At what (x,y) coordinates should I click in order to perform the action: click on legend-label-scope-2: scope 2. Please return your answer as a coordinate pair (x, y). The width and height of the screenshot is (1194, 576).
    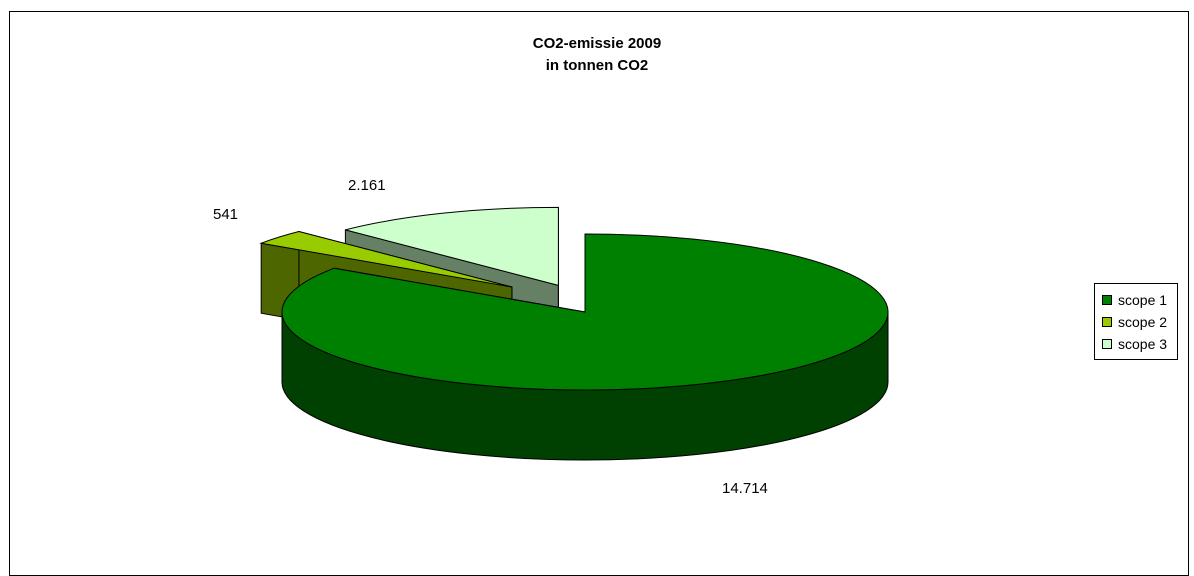
    Looking at the image, I should click on (1143, 322).